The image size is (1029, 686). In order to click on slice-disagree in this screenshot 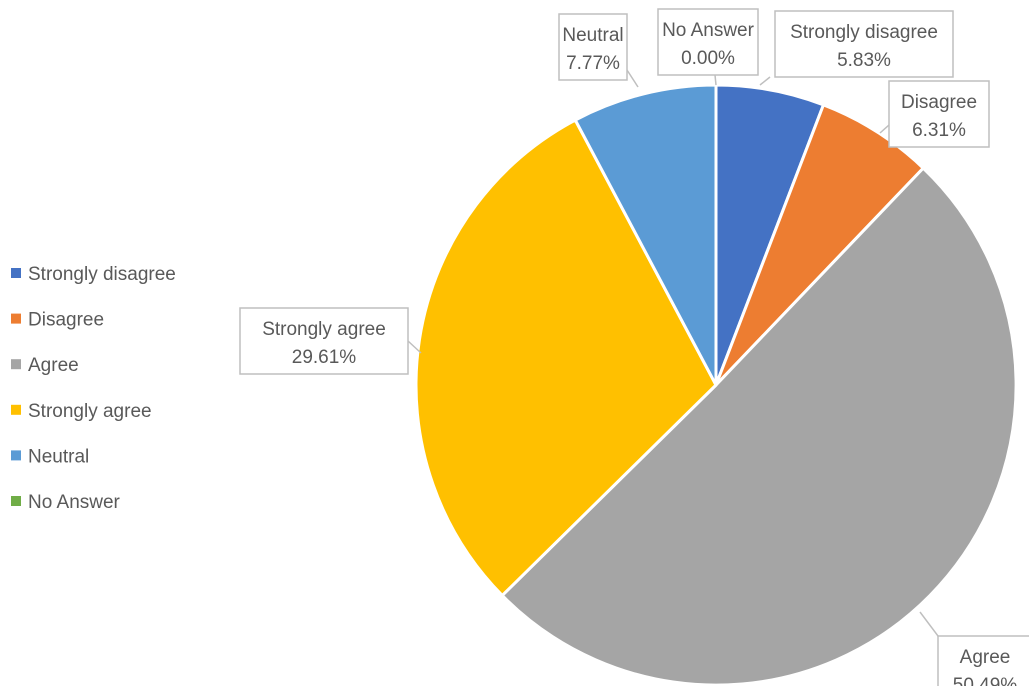, I will do `click(819, 245)`.